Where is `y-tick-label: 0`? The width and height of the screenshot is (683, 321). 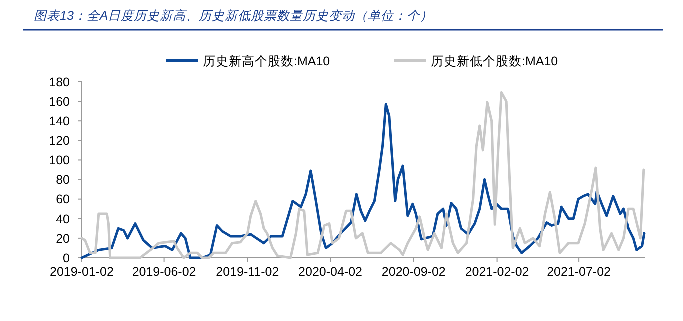
y-tick-label: 0 is located at coordinates (66, 258).